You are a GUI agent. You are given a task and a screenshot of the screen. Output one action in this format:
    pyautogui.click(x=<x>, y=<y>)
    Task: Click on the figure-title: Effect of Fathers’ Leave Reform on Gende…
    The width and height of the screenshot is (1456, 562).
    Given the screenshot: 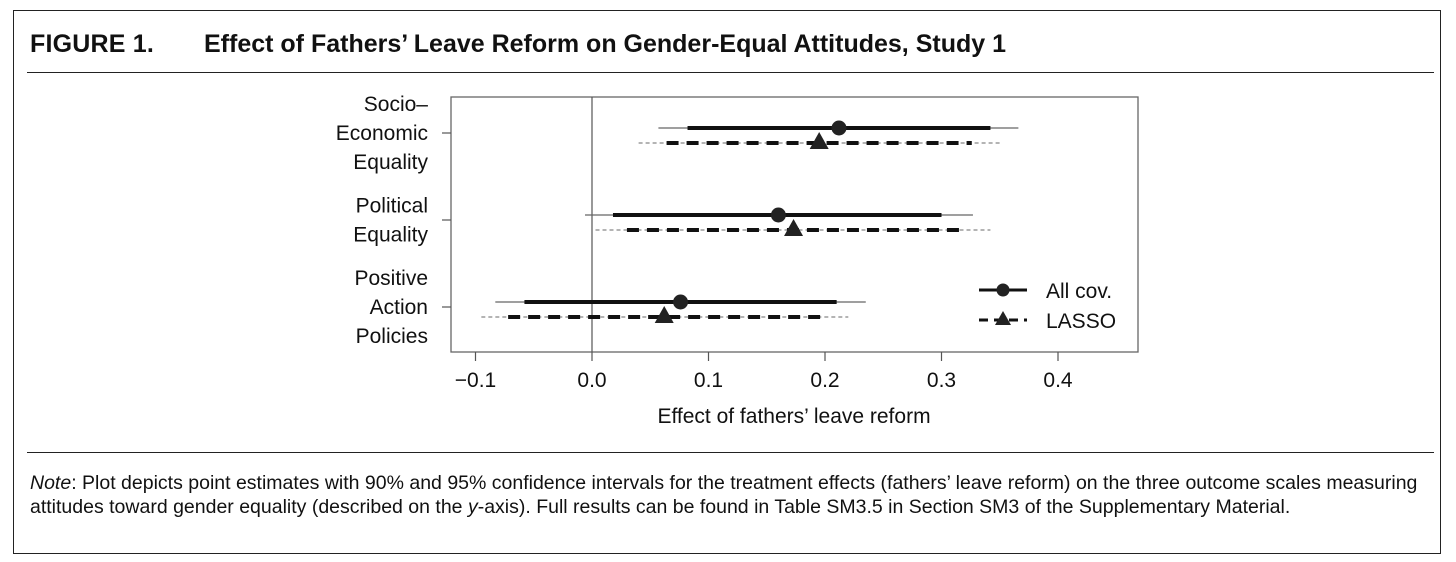 What is the action you would take?
    pyautogui.click(x=605, y=44)
    